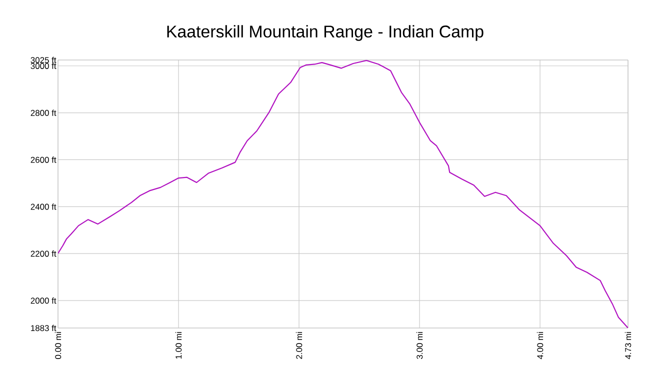 Image resolution: width=651 pixels, height=390 pixels. I want to click on y-tick-label: 2400 ft, so click(43, 207).